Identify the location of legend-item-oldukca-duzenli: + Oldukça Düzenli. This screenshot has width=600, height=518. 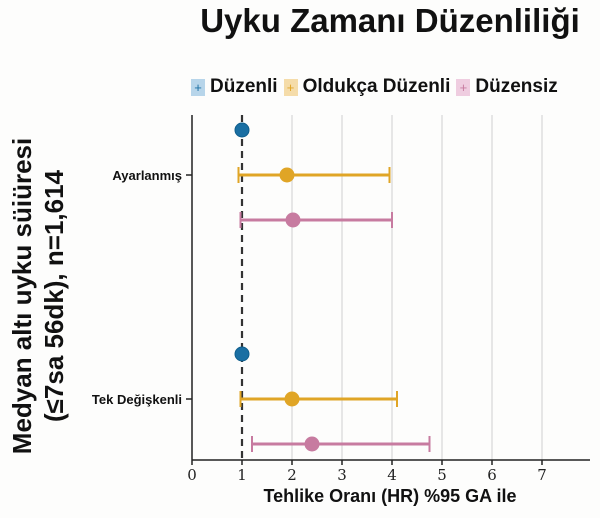
(367, 87).